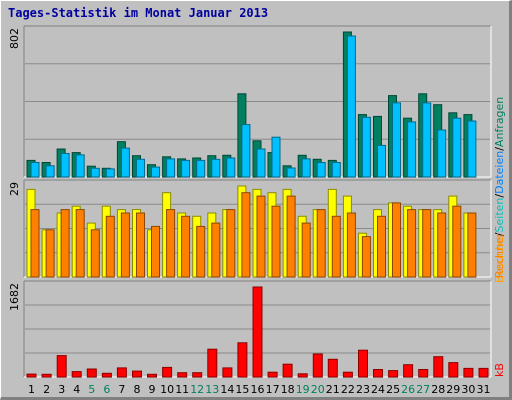 The image size is (512, 400). I want to click on x-tick-label-day-28: 28, so click(438, 389).